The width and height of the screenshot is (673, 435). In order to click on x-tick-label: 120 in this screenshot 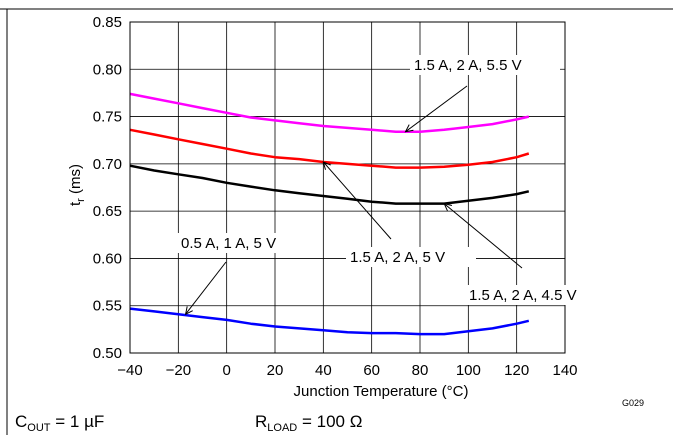, I will do `click(516, 370)`.